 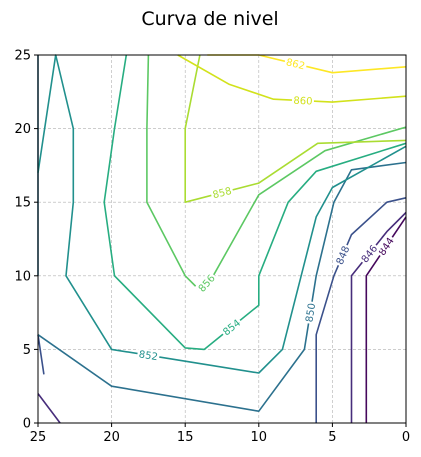 I want to click on x-tick-label-1: 20, so click(x=111, y=437).